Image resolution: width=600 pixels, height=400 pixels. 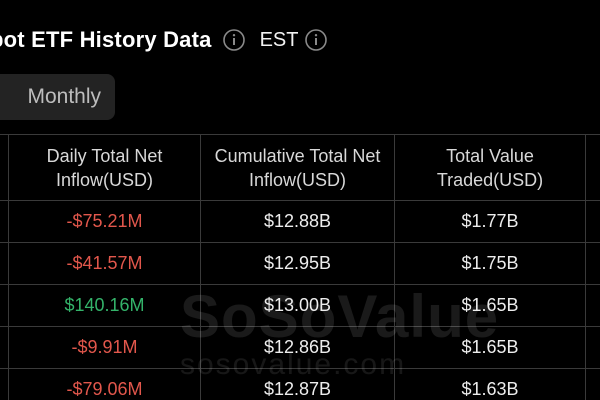 I want to click on header-daily-net-inflow: Daily Total Net Inflow(USD), so click(x=104, y=167).